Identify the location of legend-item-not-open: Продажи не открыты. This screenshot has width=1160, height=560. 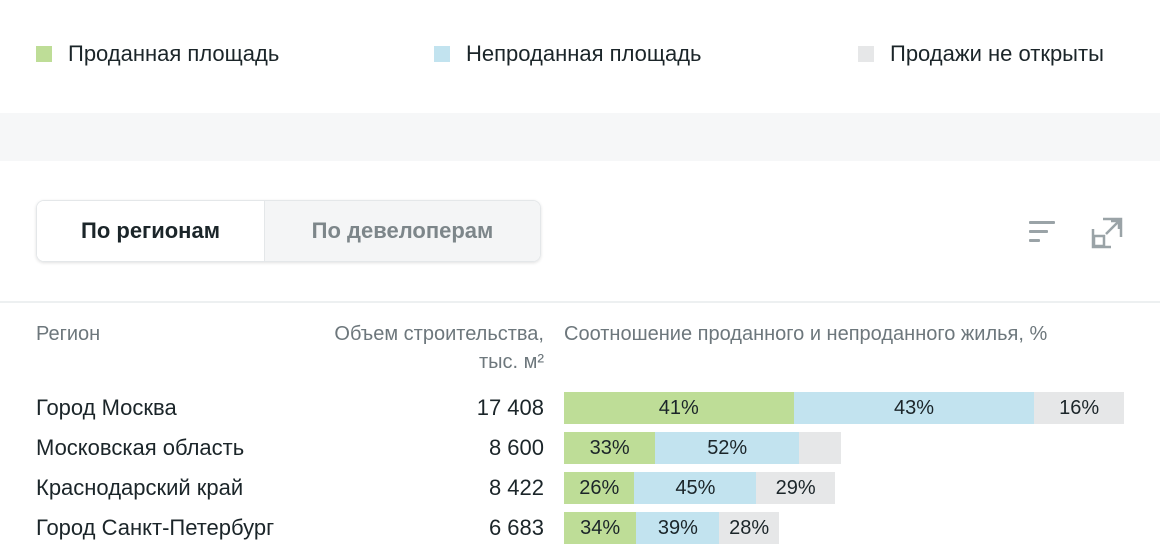
(981, 54).